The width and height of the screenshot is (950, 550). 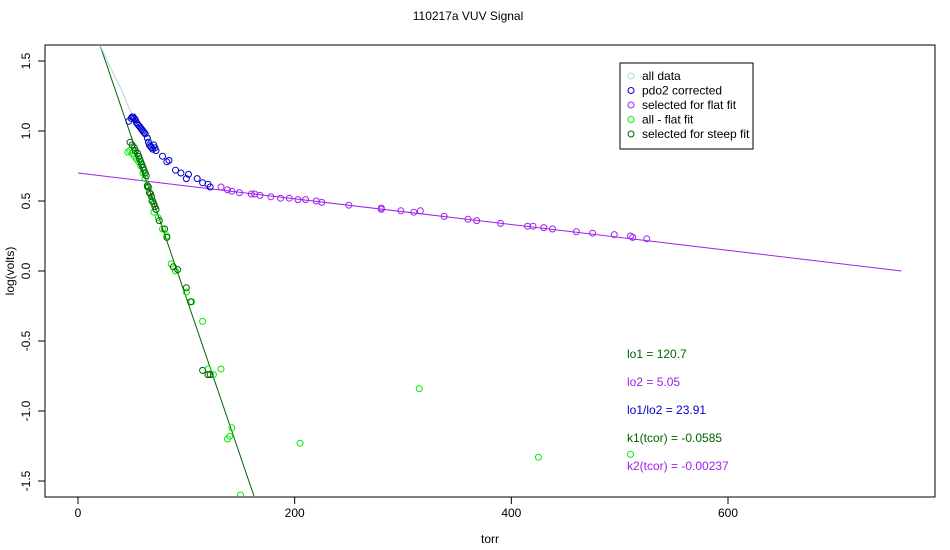 I want to click on y-axis: -1.5 -1.0 -0.5 0.0 0.5 1.0 1.5, so click(x=32, y=271).